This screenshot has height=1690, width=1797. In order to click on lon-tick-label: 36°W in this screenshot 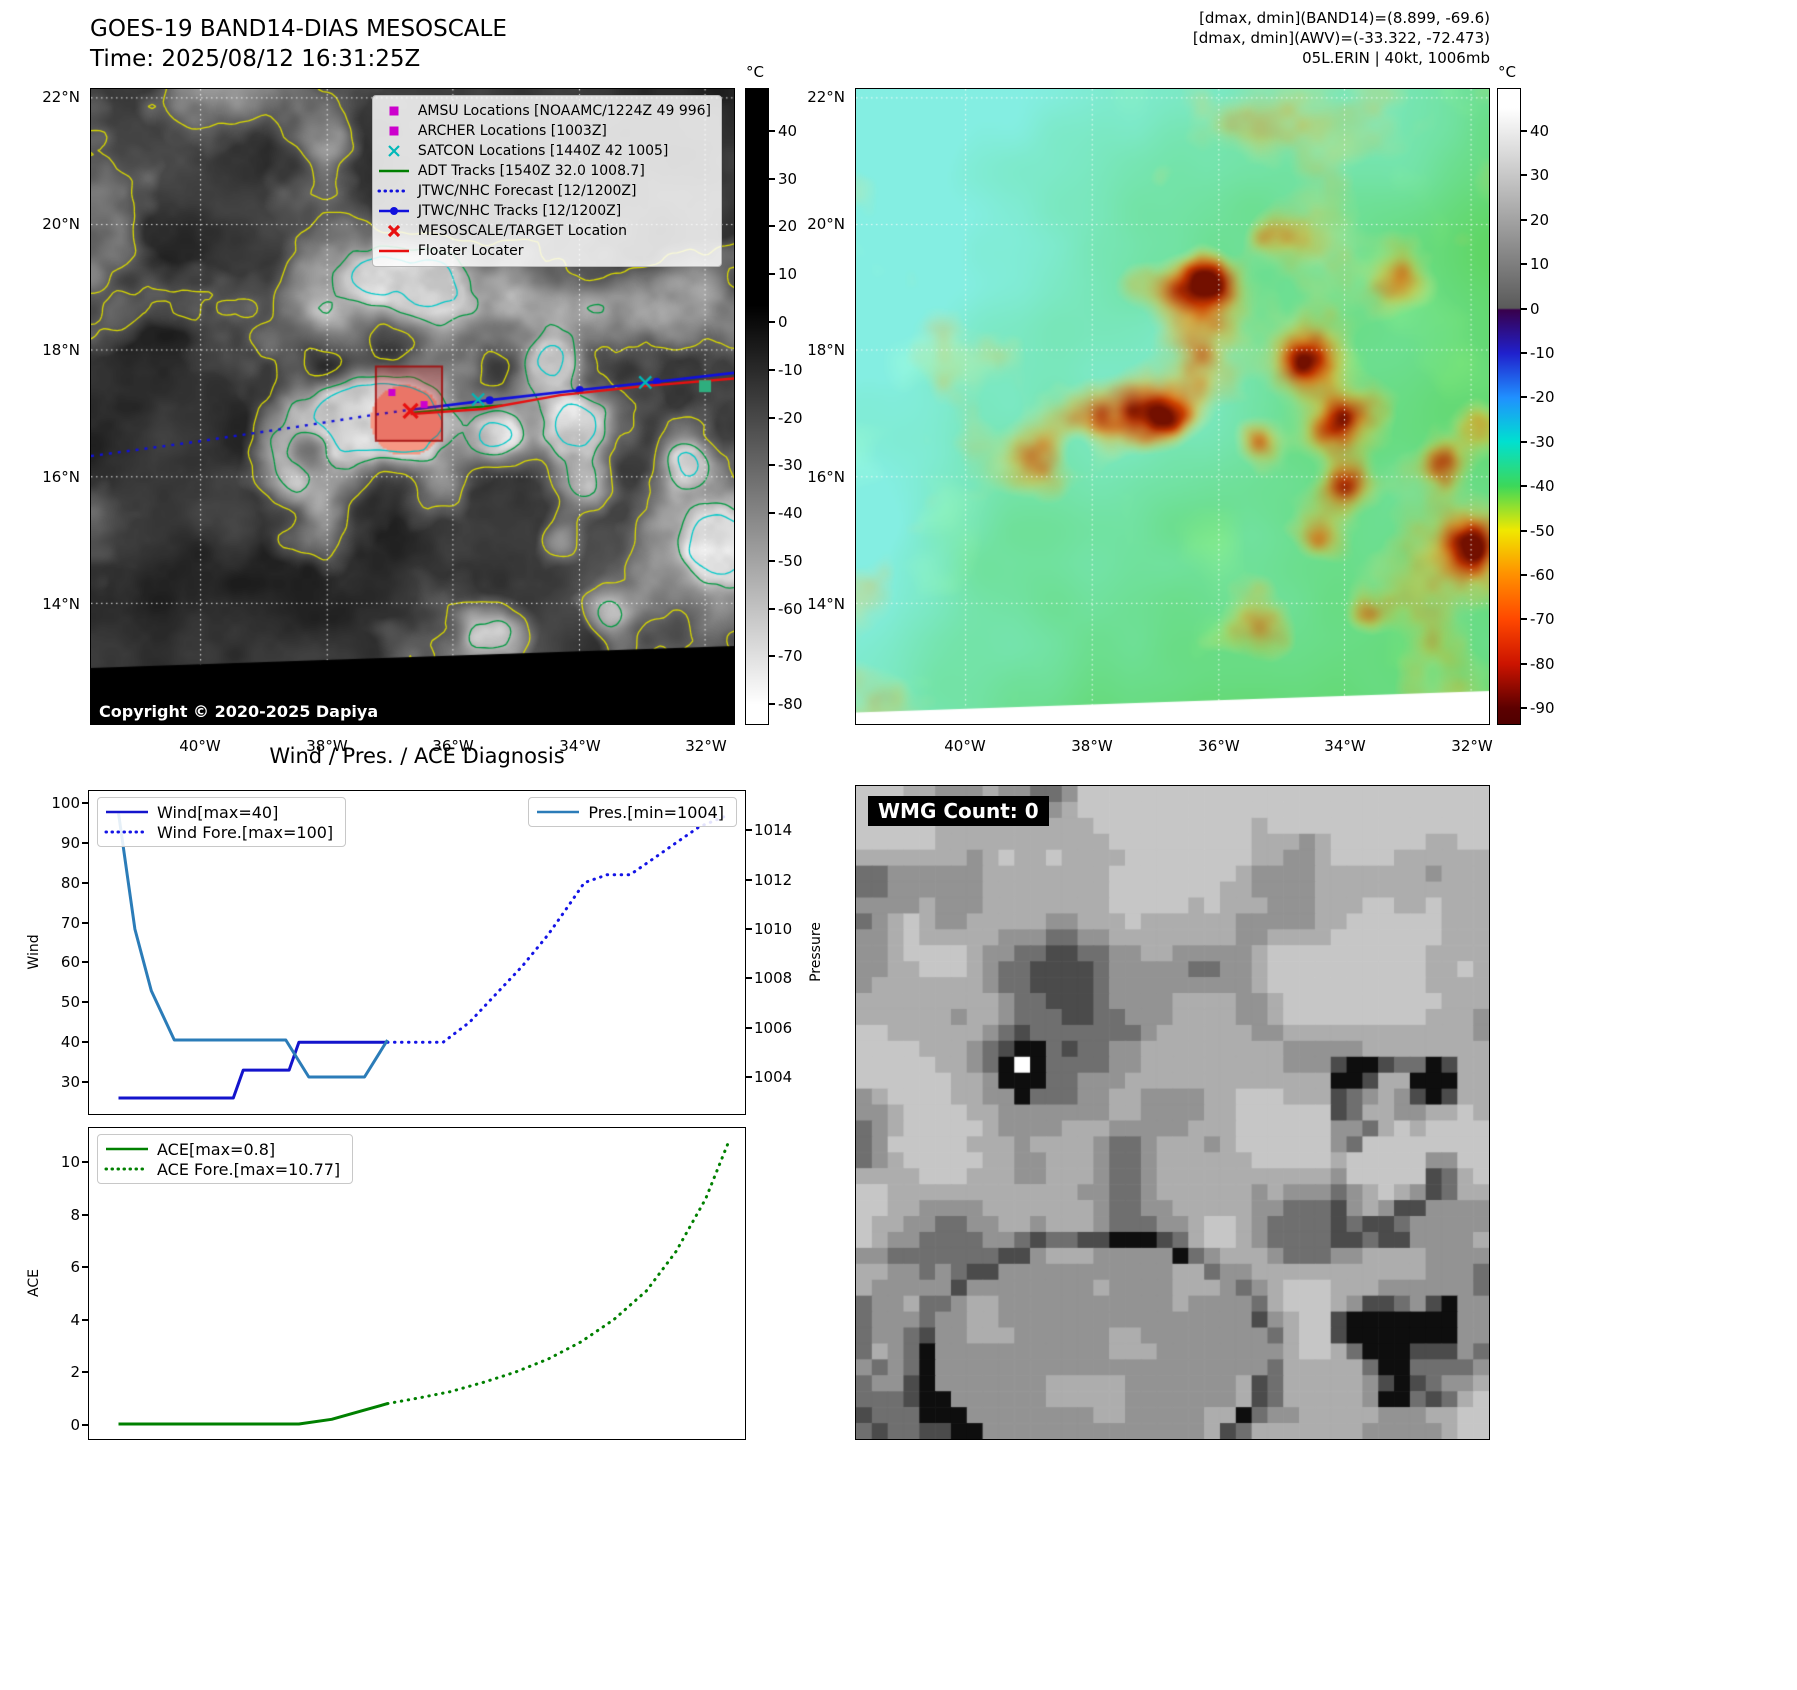, I will do `click(453, 746)`.